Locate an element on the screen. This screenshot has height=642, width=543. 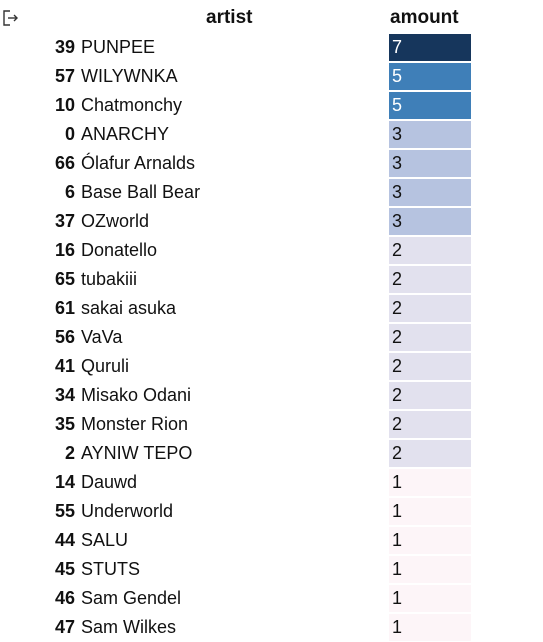
row-index: 14 is located at coordinates (64, 482).